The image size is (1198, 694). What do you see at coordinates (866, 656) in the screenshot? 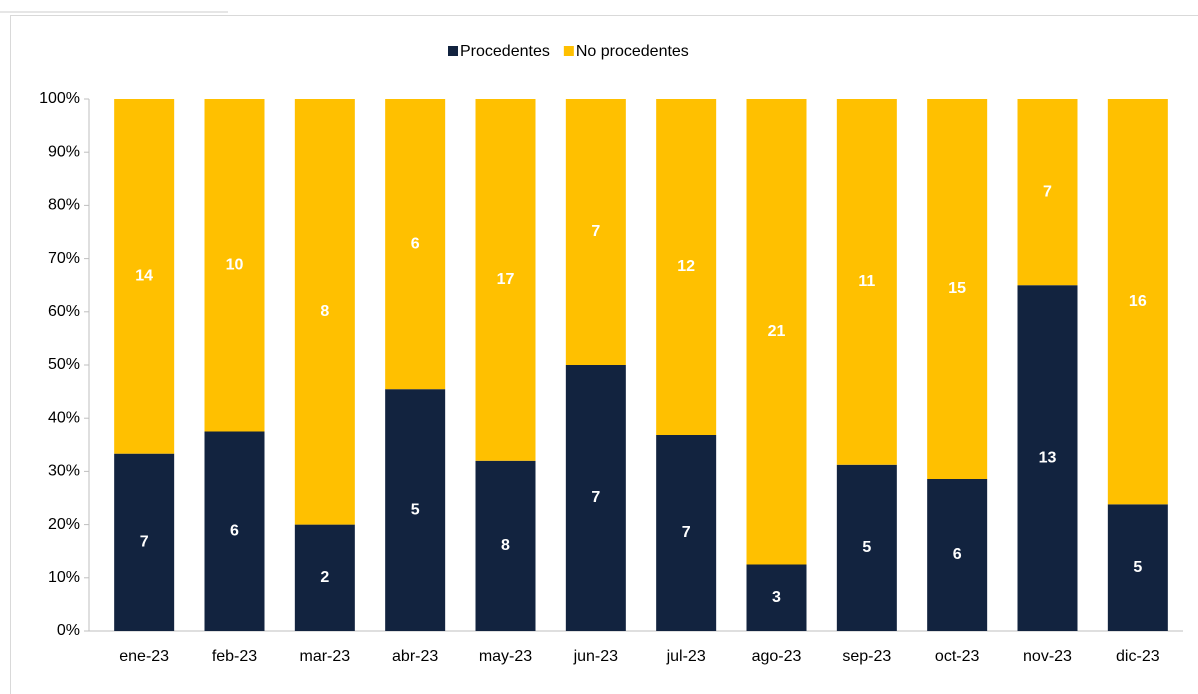
I see `x-tick-label: sep-23` at bounding box center [866, 656].